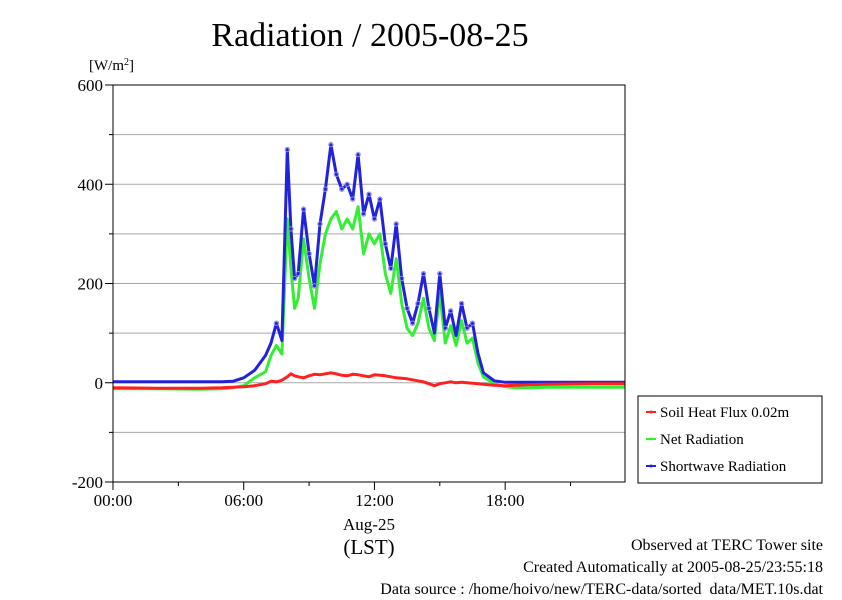 The width and height of the screenshot is (842, 600). I want to click on legend-label: Net Radiation, so click(702, 440).